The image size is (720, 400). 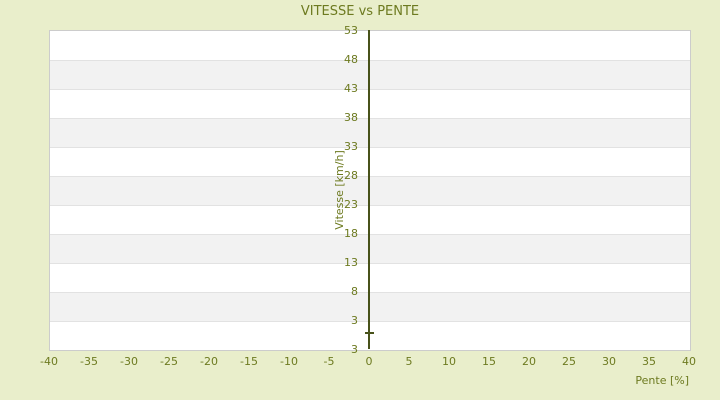 I want to click on y-tick-label: 48, so click(x=351, y=59).